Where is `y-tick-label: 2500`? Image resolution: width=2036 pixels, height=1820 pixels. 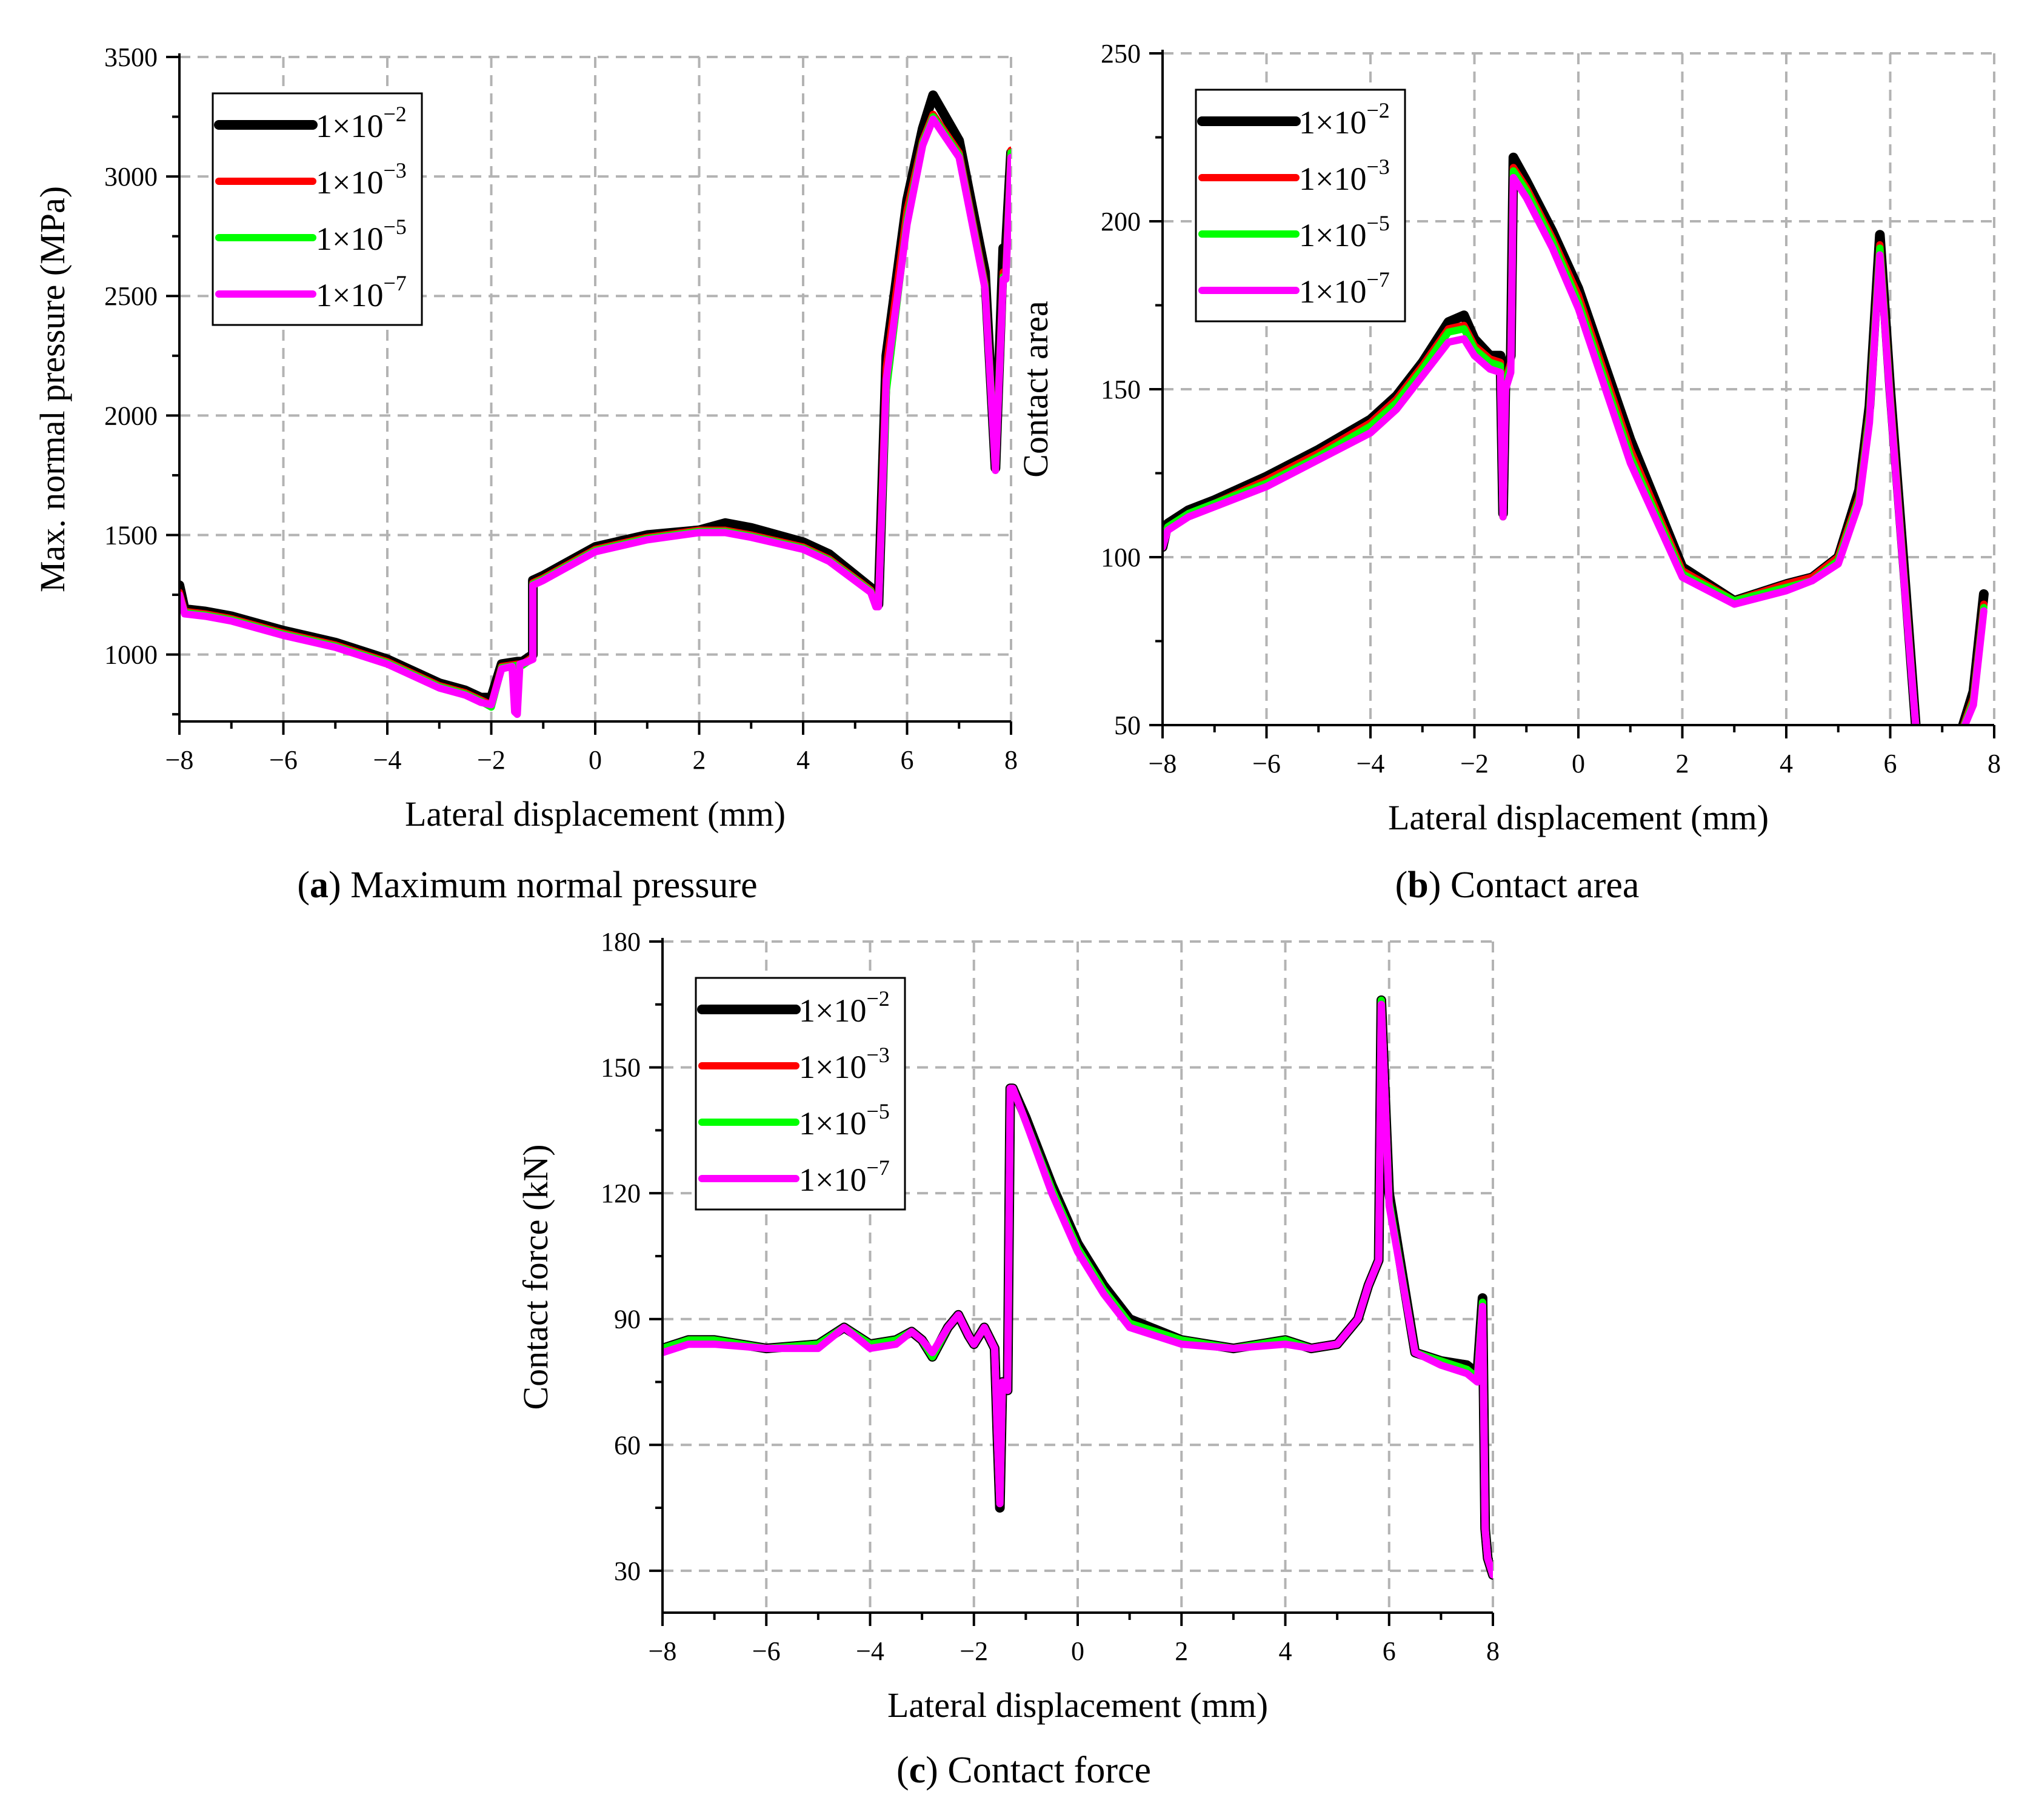 y-tick-label: 2500 is located at coordinates (131, 296).